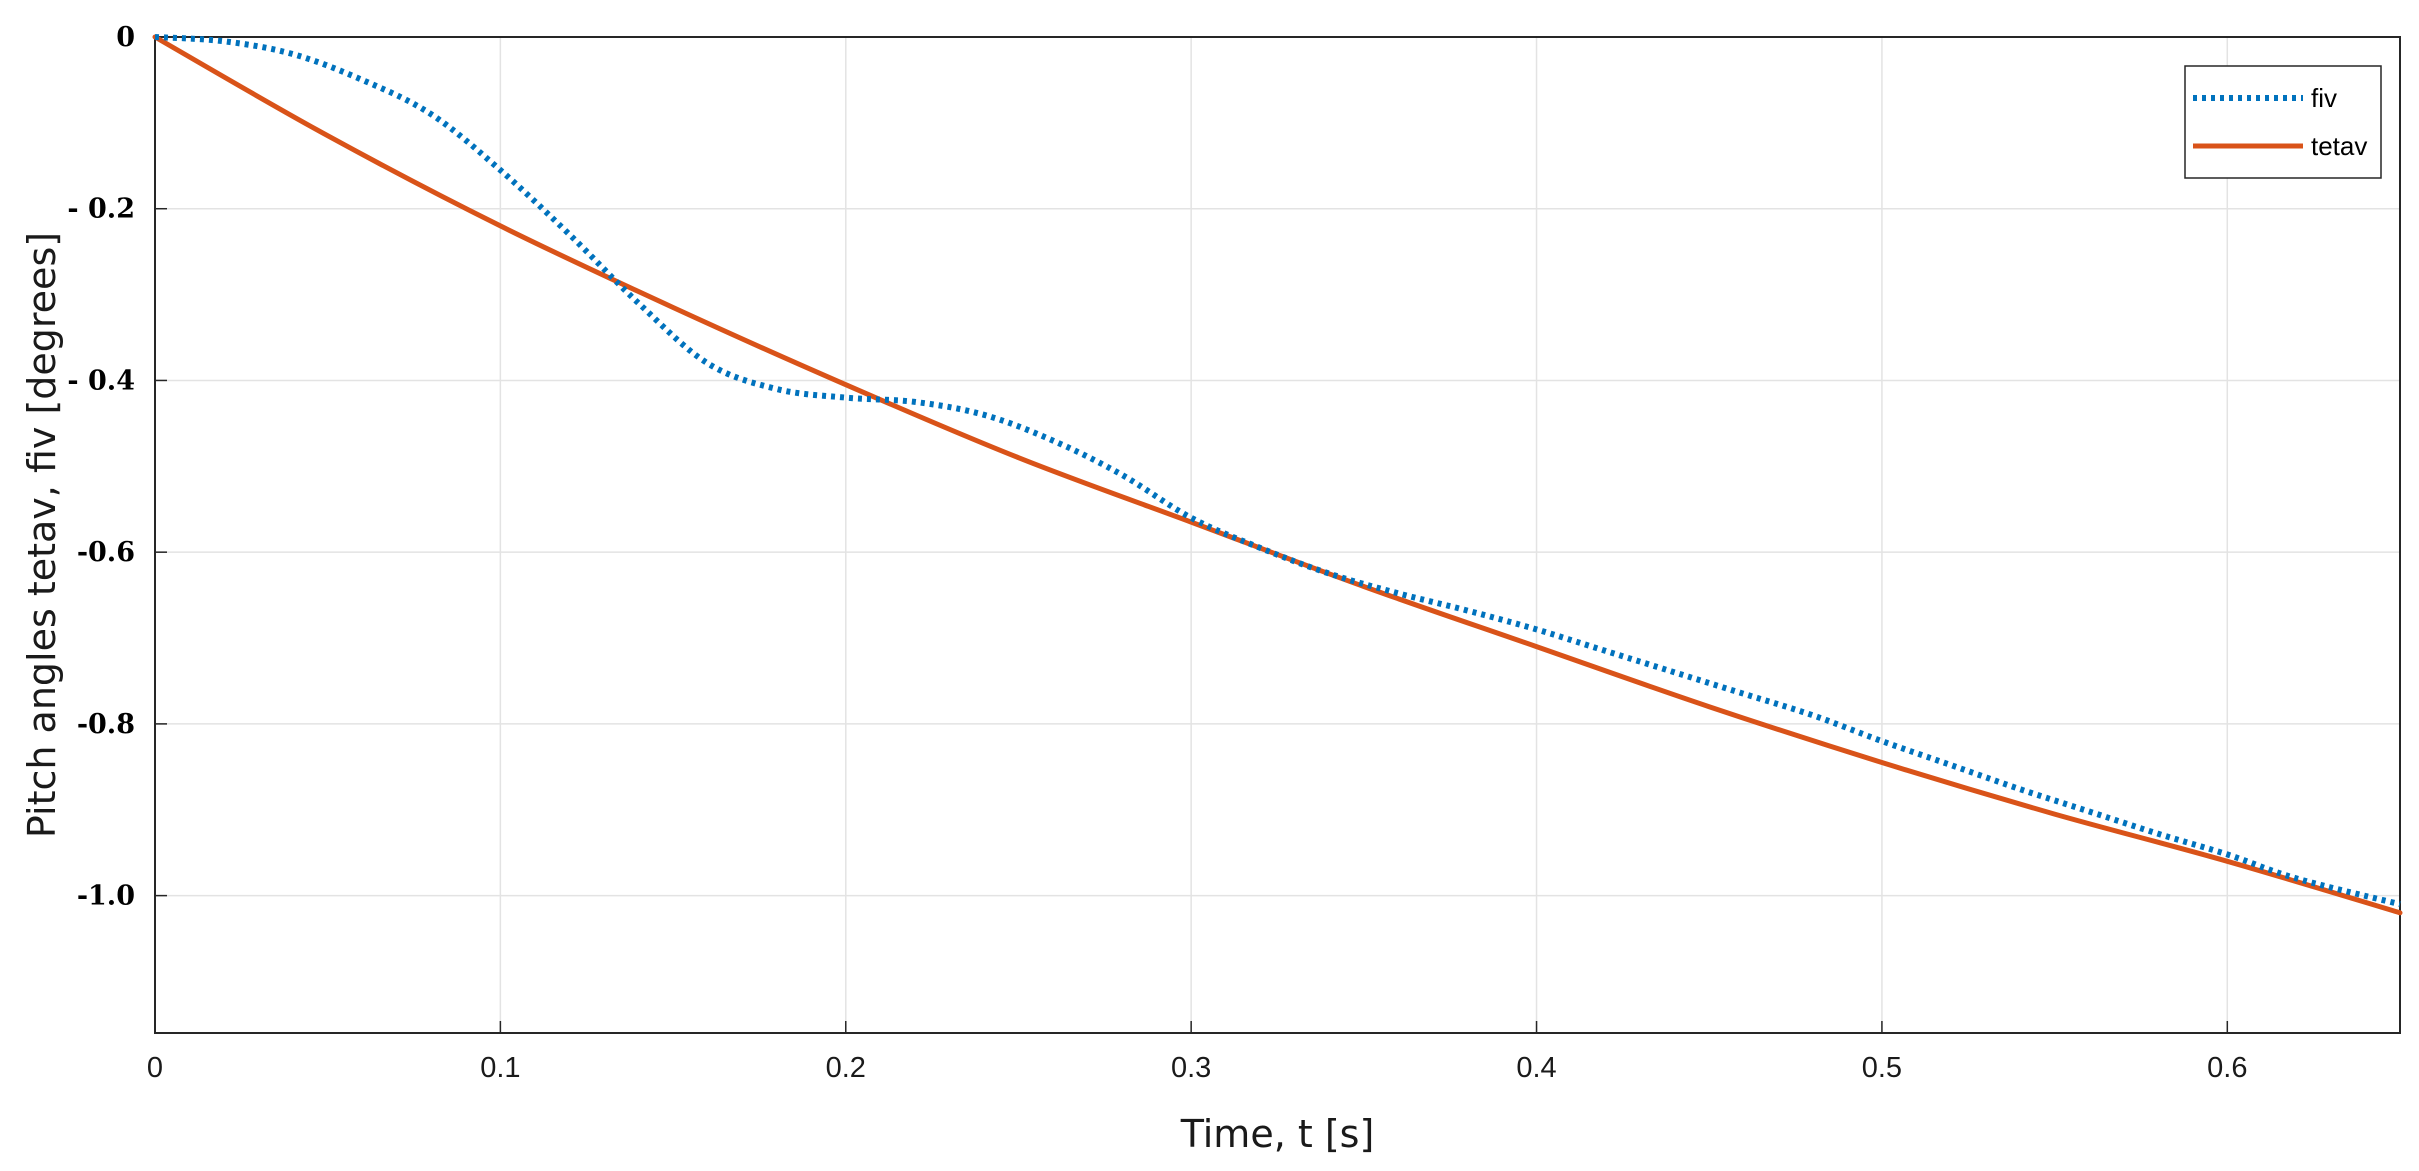 This screenshot has width=2419, height=1171. Describe the element at coordinates (155, 1068) in the screenshot. I see `x-tick-label: 0` at that location.